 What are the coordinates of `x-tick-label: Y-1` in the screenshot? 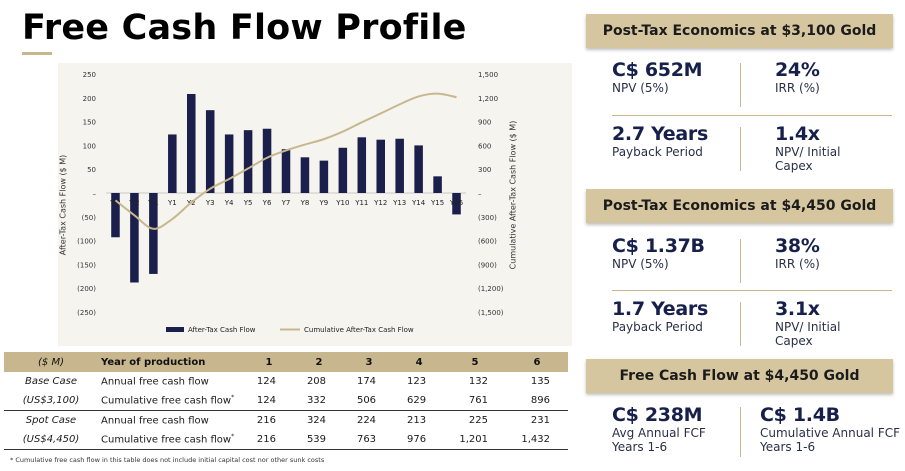 It's located at (152, 203).